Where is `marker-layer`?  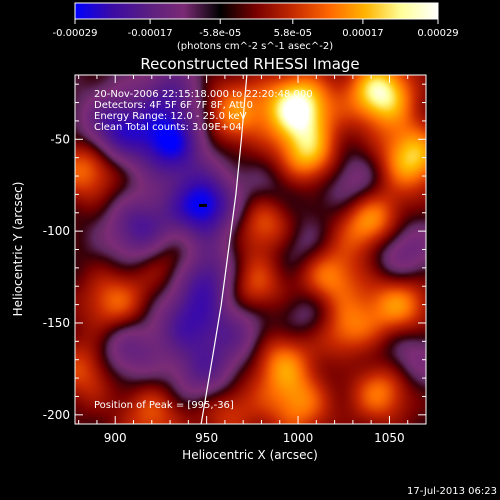
marker-layer is located at coordinates (202, 205).